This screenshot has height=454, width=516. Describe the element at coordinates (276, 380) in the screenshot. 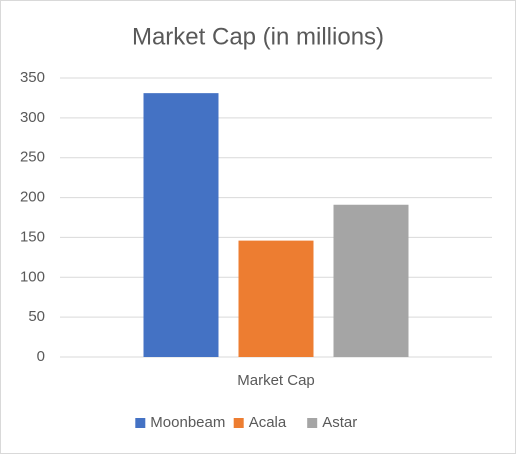

I see `x-tick-label: Market Cap` at that location.